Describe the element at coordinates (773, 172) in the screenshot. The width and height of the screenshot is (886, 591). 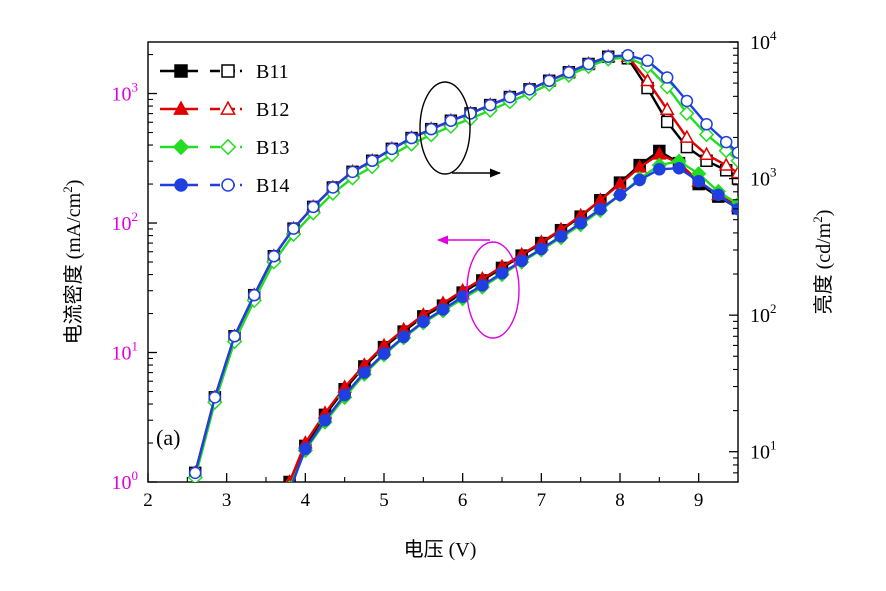
I see `right-y-tick-exp: 3` at that location.